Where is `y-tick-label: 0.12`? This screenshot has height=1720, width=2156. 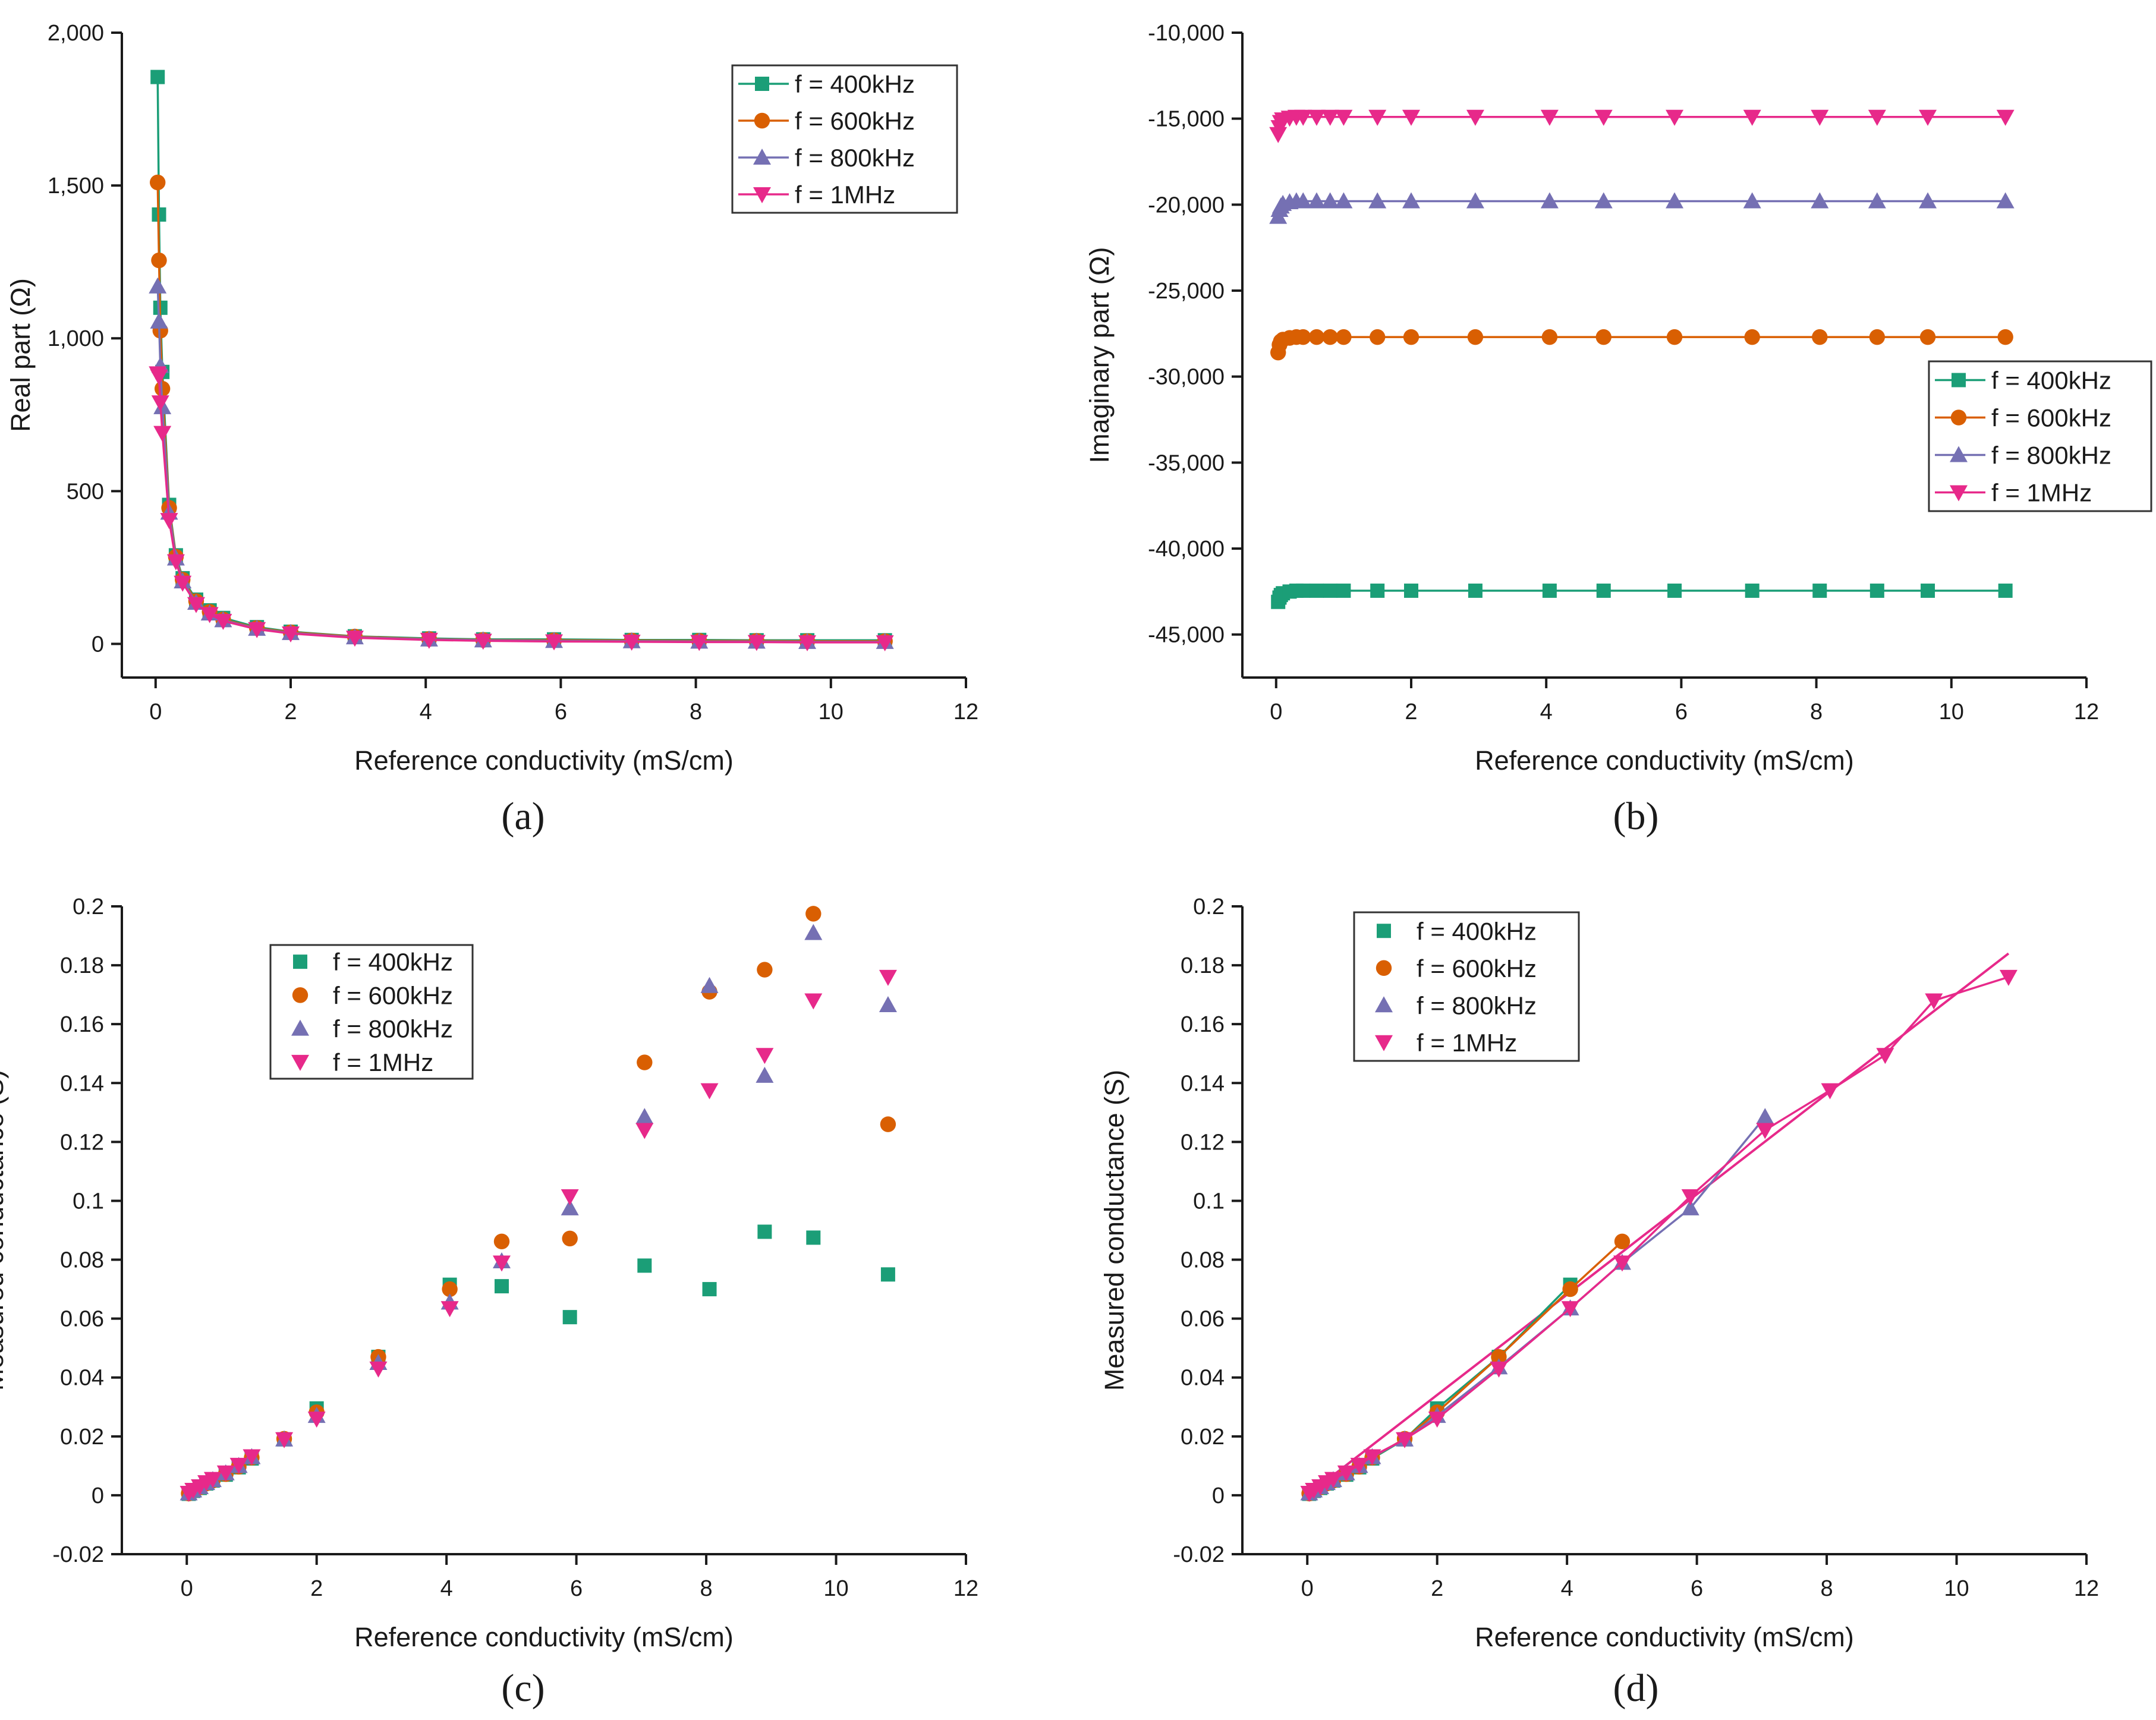
y-tick-label: 0.12 is located at coordinates (1203, 1142).